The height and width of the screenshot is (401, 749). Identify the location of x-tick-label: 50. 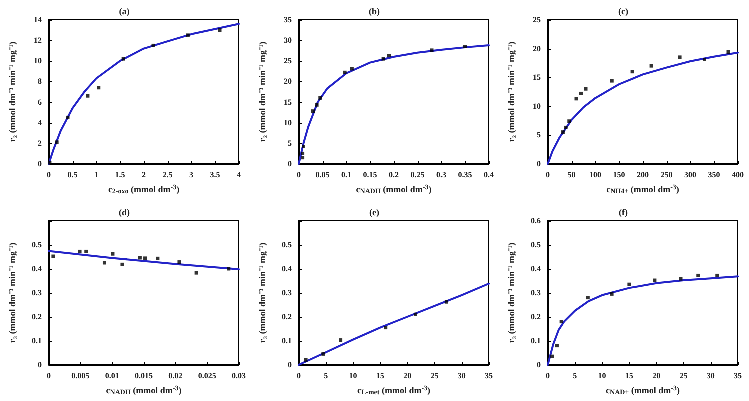
(572, 175).